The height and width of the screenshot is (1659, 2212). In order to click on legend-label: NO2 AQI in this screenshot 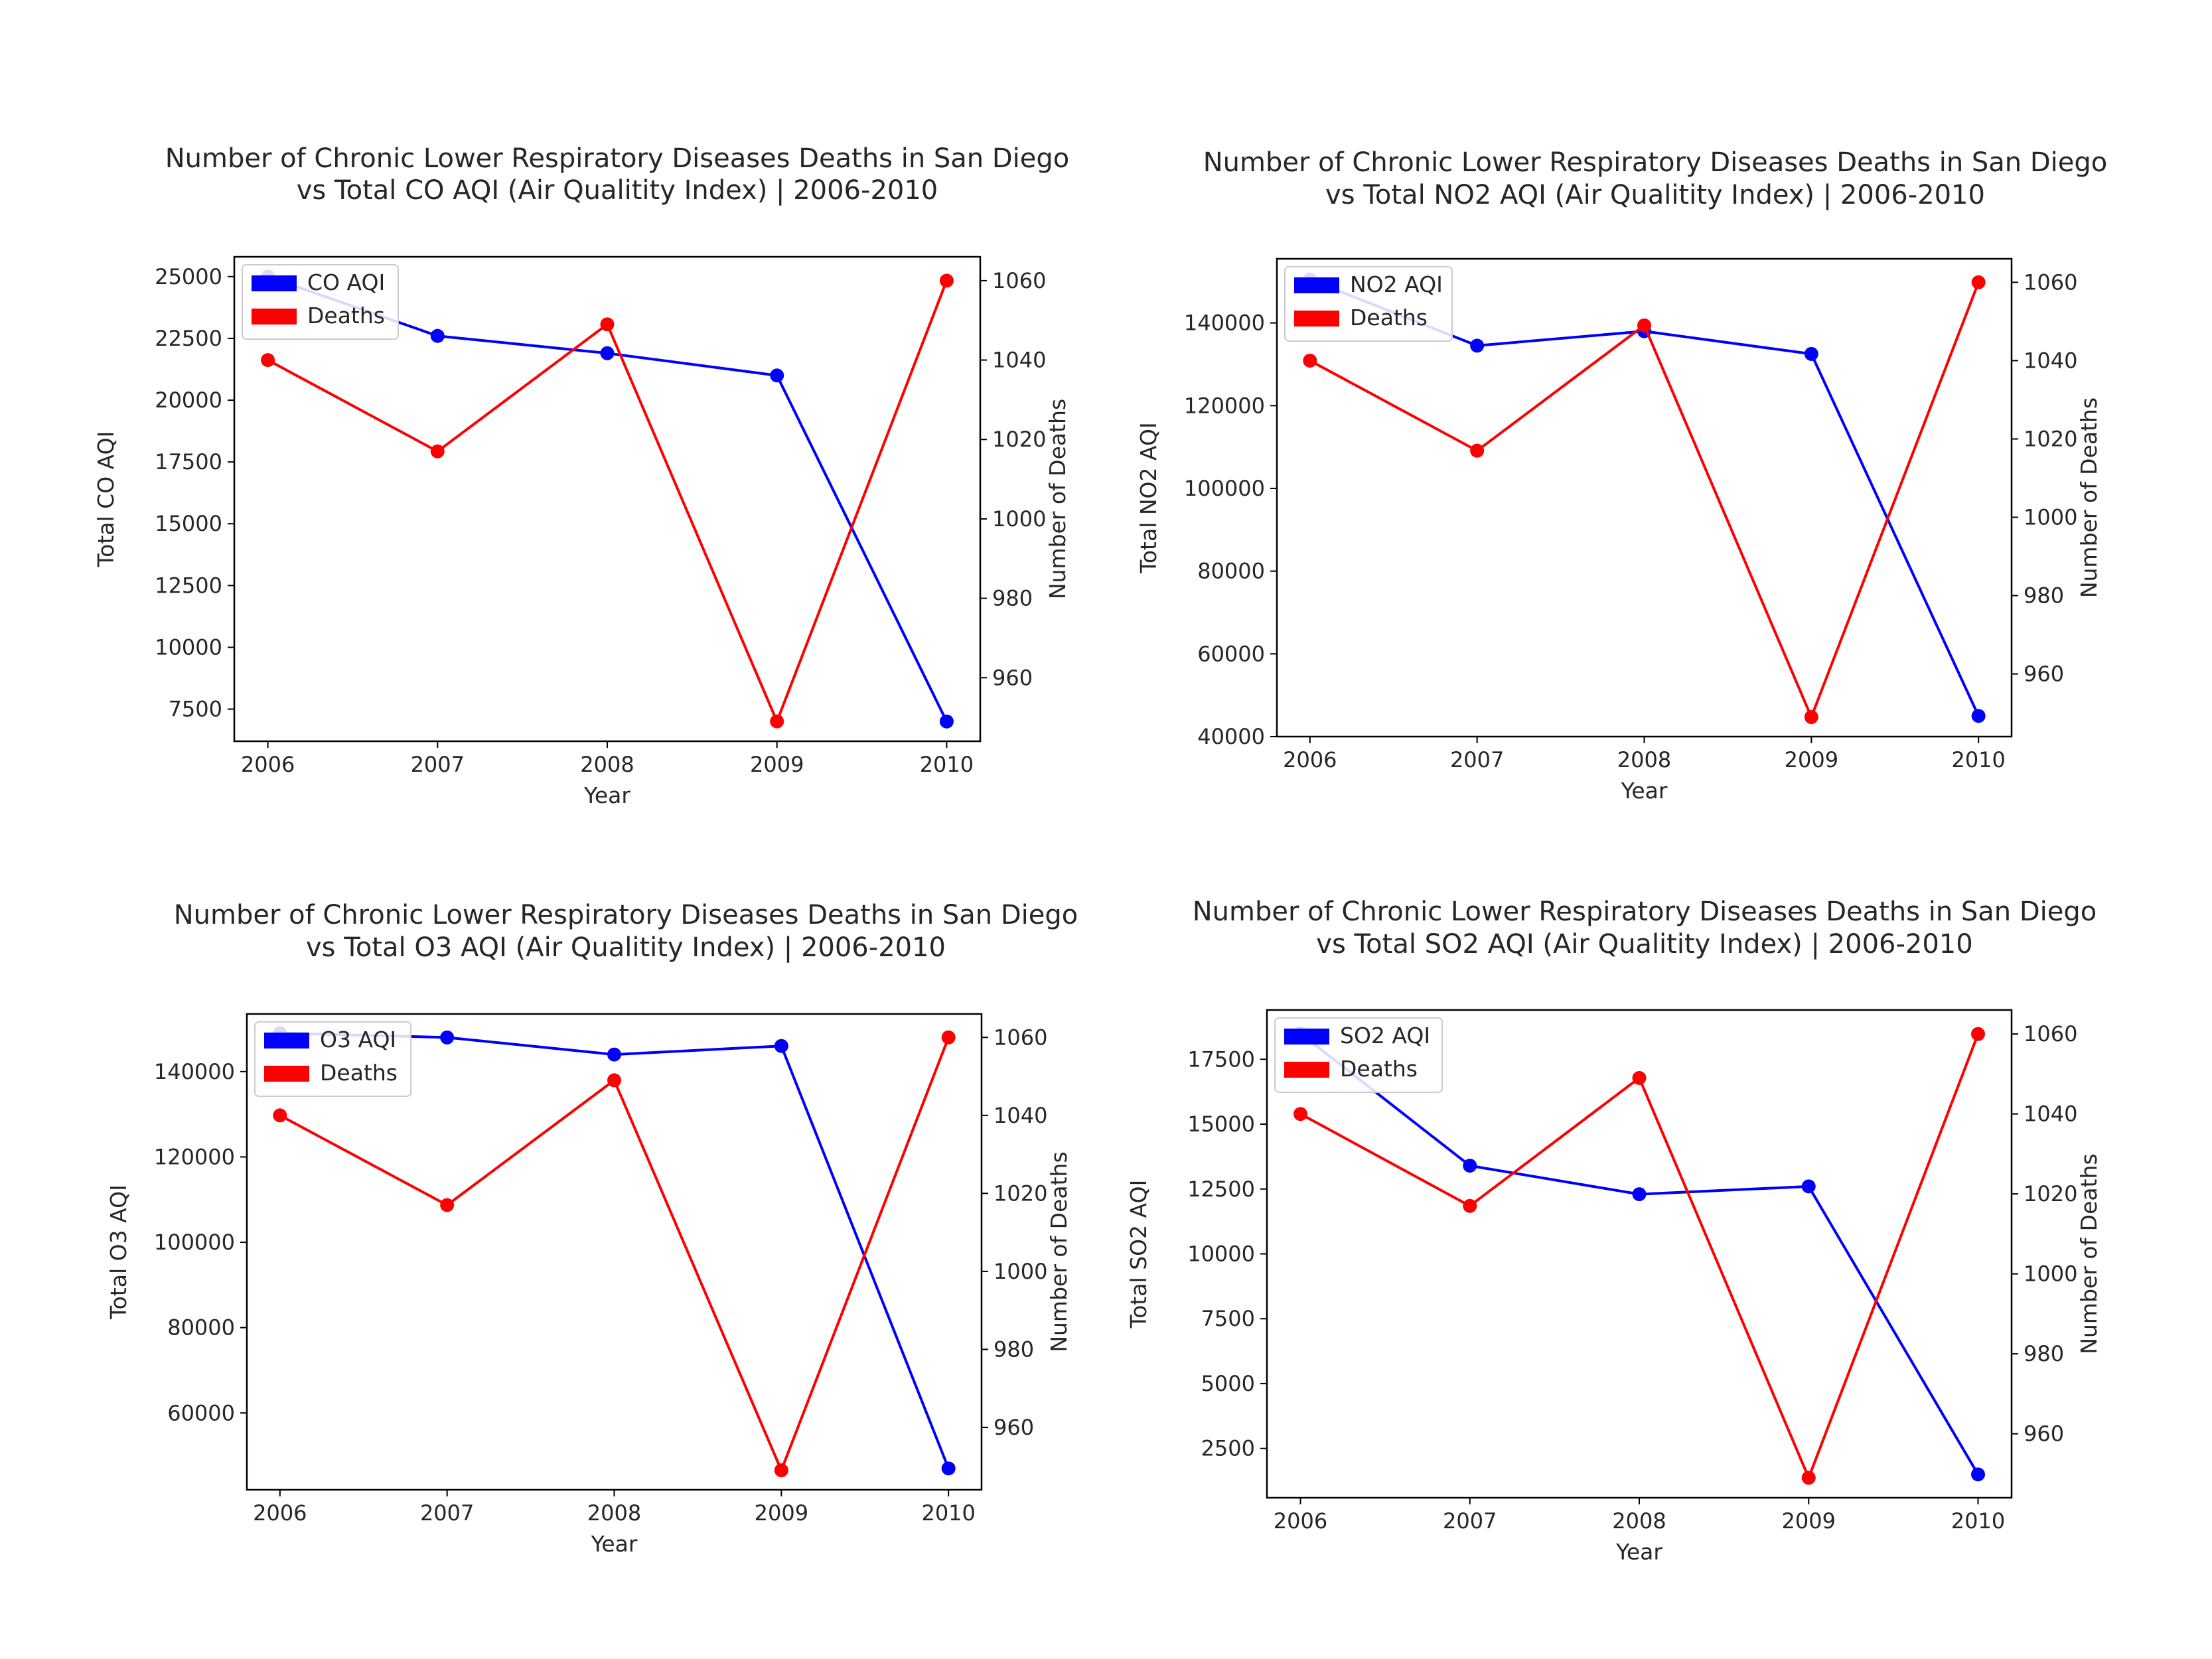, I will do `click(1397, 284)`.